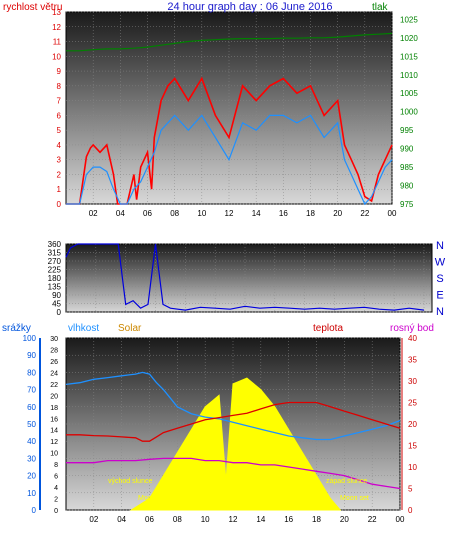 The height and width of the screenshot is (555, 456). What do you see at coordinates (235, 444) in the screenshot?
I see `solar-area` at bounding box center [235, 444].